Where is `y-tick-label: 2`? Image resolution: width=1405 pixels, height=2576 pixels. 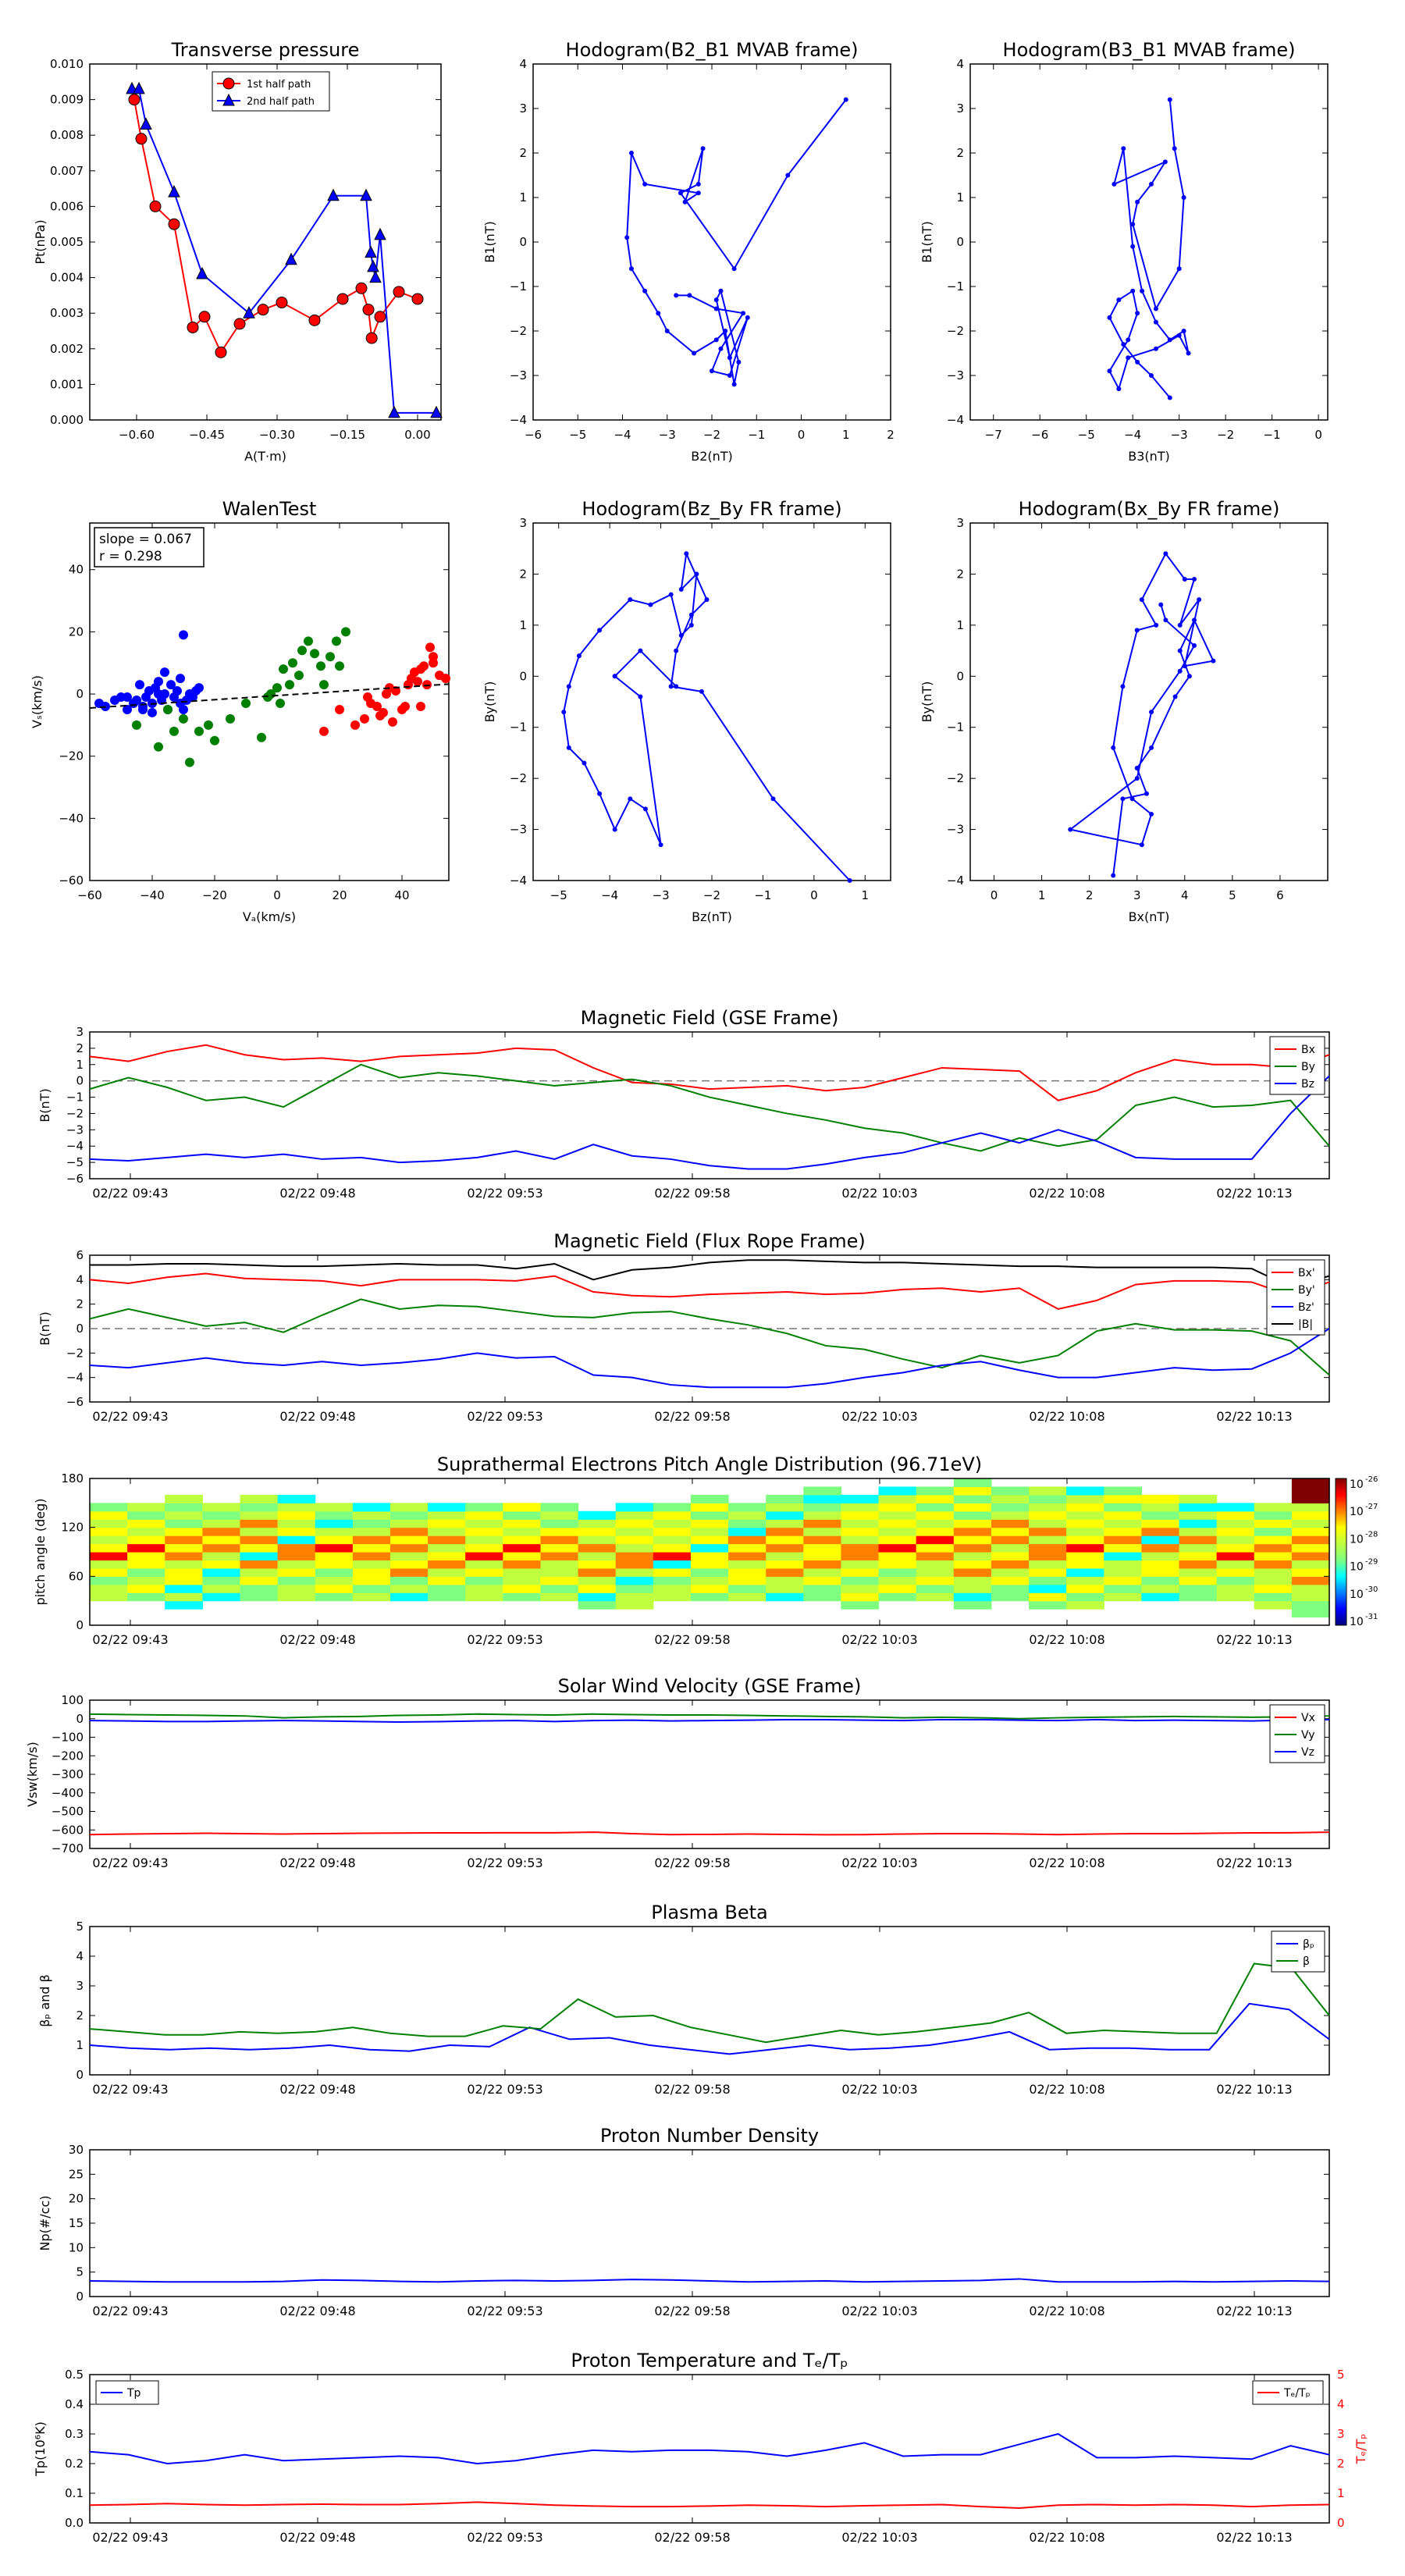 y-tick-label: 2 is located at coordinates (80, 1048).